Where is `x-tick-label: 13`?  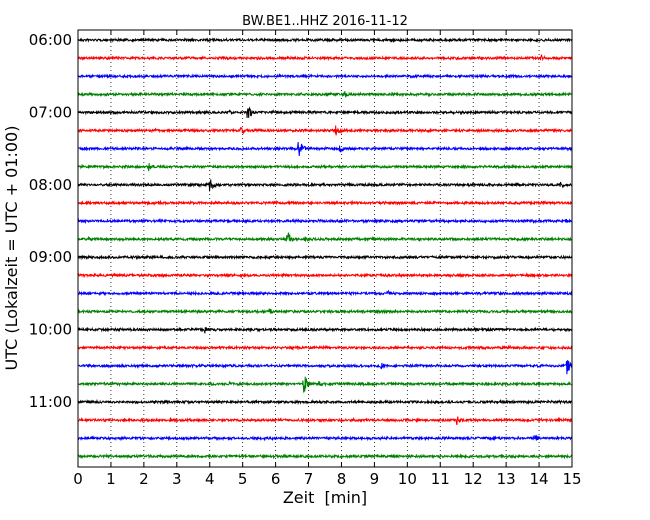
x-tick-label: 13 is located at coordinates (506, 479).